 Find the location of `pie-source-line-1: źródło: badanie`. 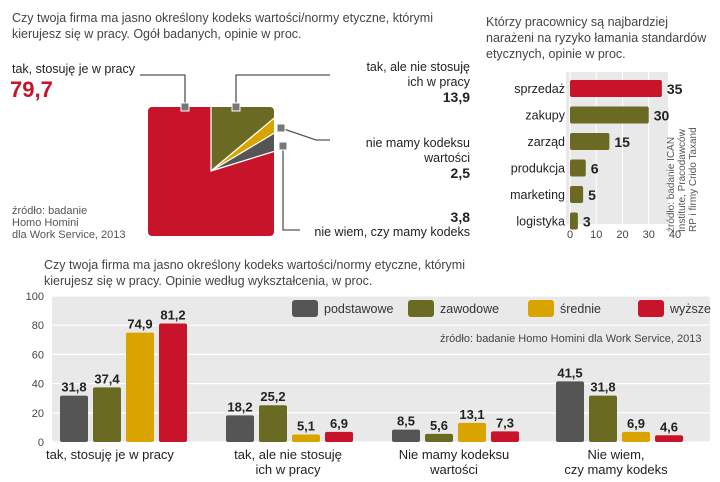

pie-source-line-1: źródło: badanie is located at coordinates (50, 211).